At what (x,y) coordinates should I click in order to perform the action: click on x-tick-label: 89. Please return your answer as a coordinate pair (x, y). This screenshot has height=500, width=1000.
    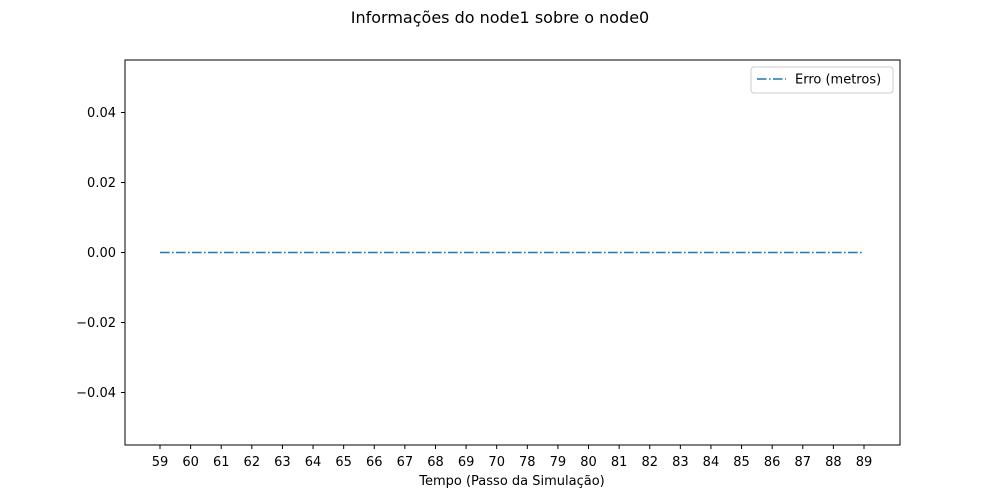
    Looking at the image, I should click on (864, 462).